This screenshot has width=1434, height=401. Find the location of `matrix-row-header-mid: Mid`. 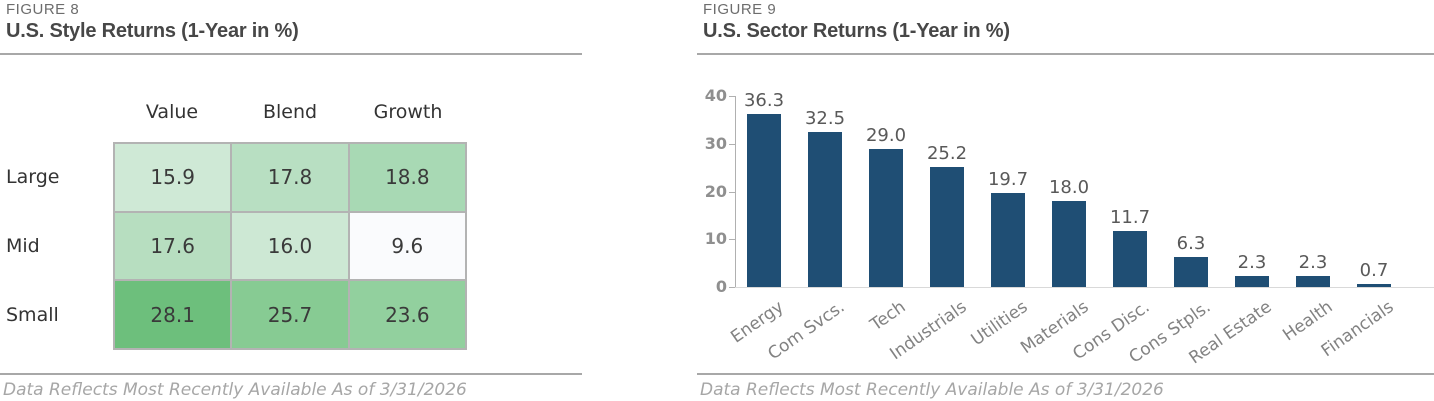

matrix-row-header-mid: Mid is located at coordinates (23, 245).